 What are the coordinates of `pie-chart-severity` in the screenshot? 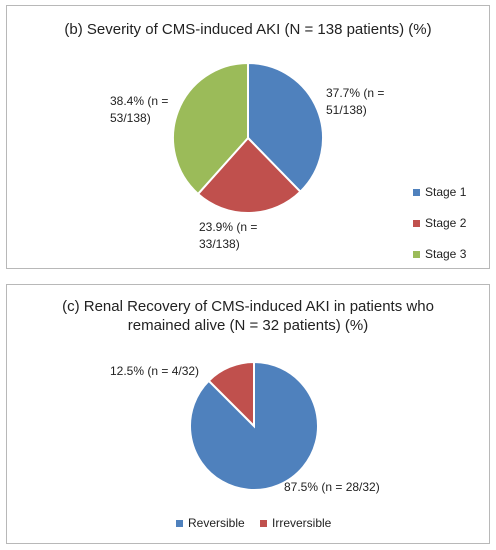 It's located at (248, 137).